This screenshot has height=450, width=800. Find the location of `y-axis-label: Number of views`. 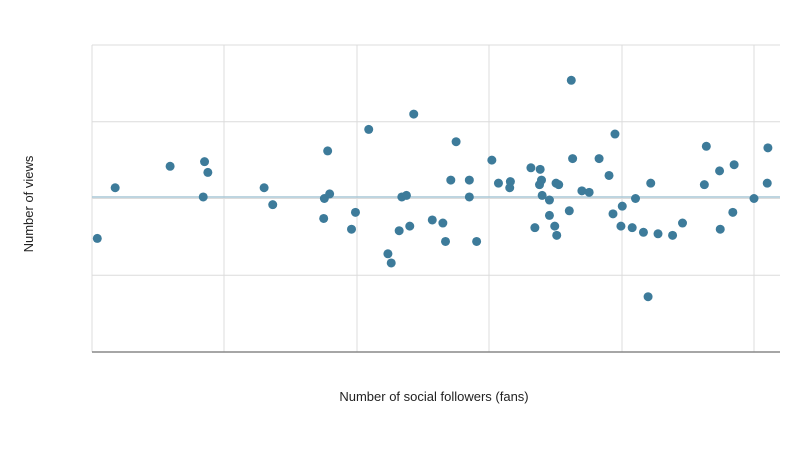

y-axis-label: Number of views is located at coordinates (28, 203).